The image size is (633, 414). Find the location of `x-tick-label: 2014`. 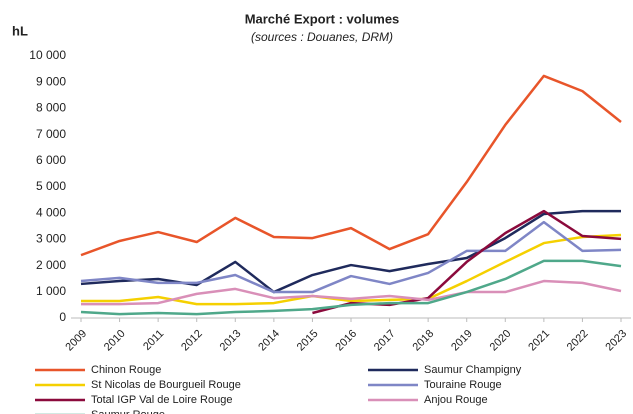

x-tick-label: 2014 is located at coordinates (269, 341).